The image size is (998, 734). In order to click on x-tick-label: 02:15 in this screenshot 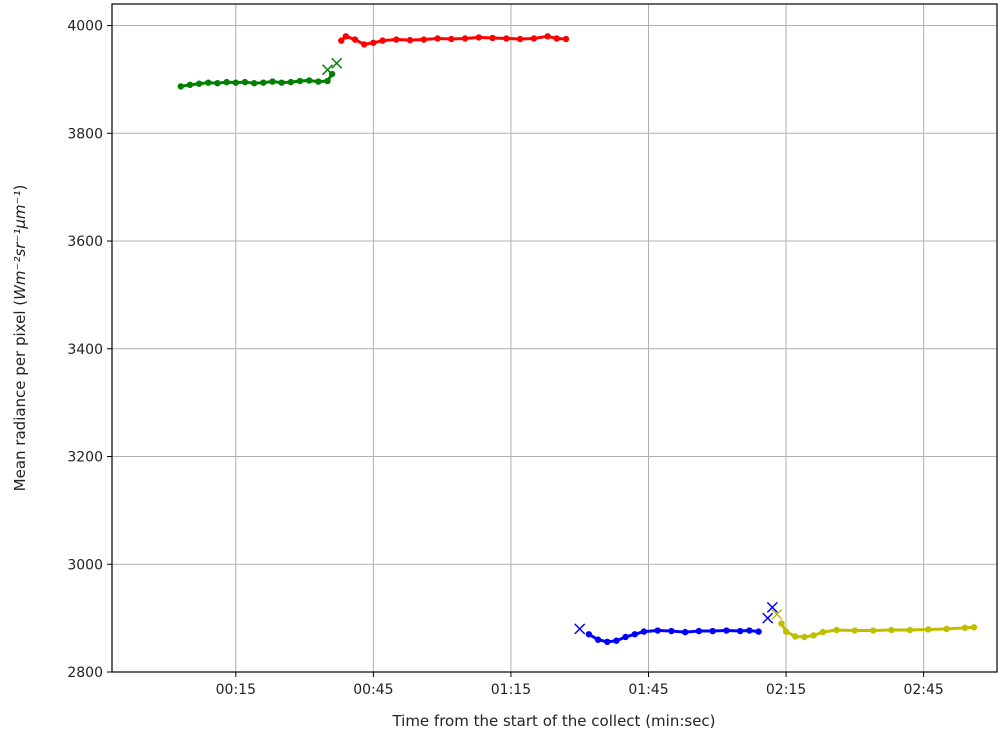, I will do `click(786, 690)`.